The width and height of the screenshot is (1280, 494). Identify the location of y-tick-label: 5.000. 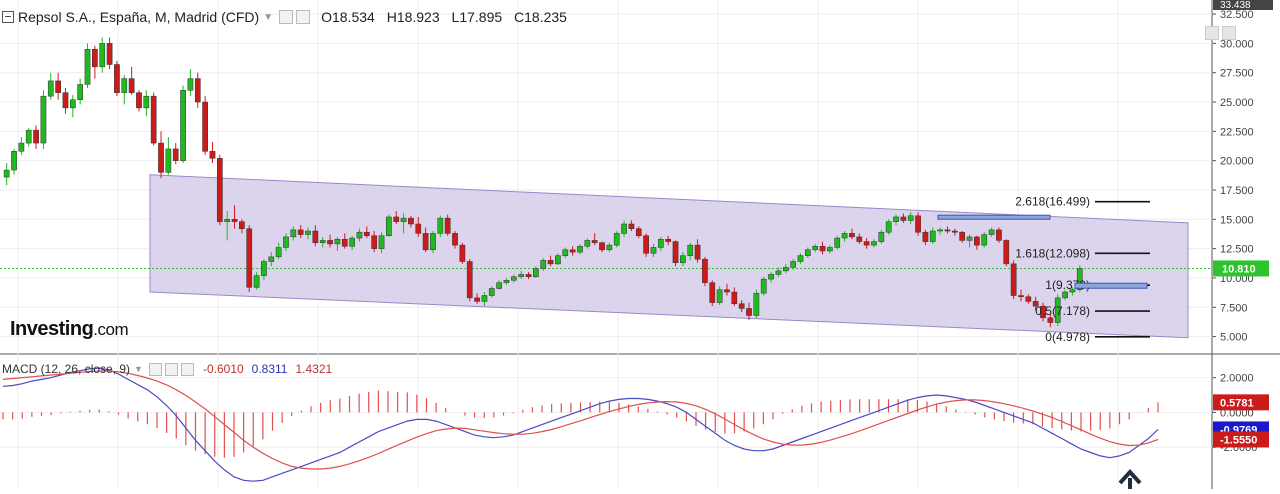
(1234, 338).